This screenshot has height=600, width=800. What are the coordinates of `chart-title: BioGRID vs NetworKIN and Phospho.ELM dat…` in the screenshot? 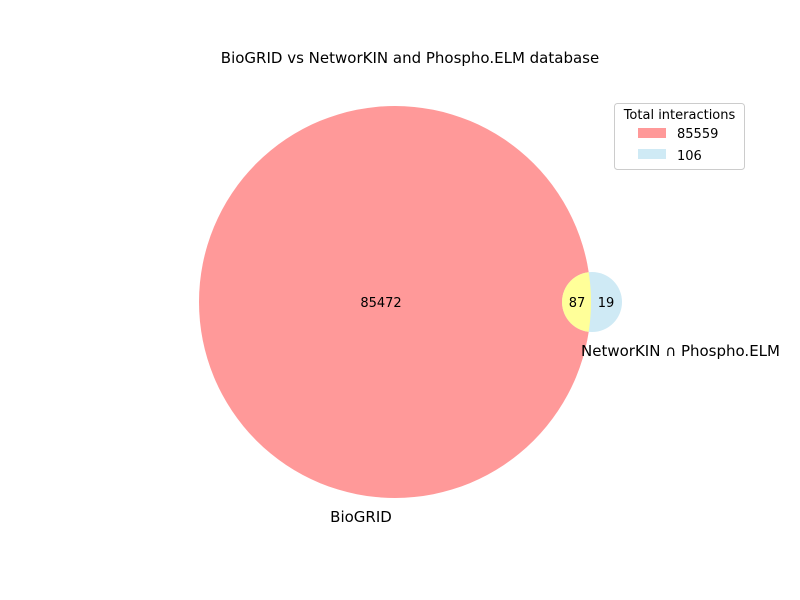 It's located at (410, 58).